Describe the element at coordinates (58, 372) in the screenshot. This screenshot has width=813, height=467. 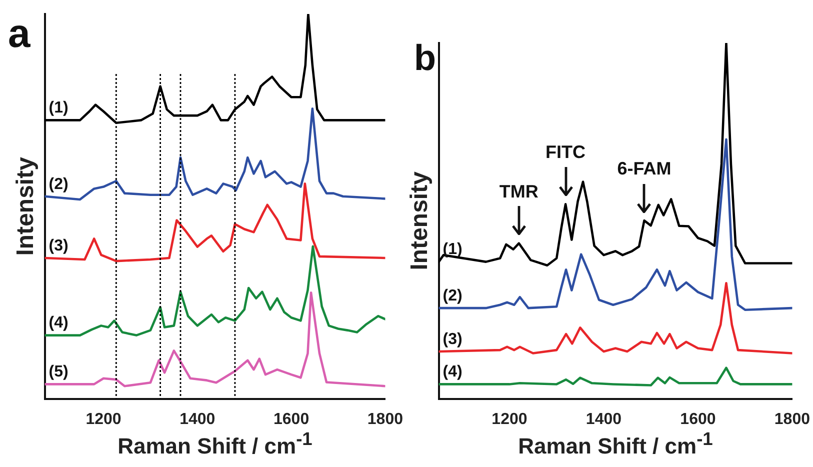
I see `series-label: (5)` at that location.